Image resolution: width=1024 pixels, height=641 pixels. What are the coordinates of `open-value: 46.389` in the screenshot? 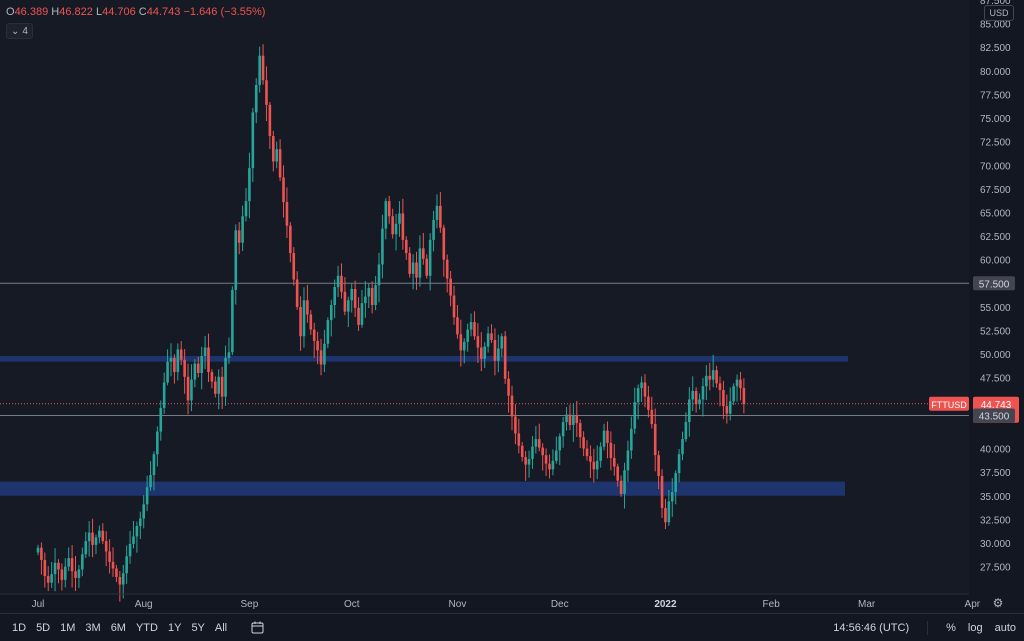 It's located at (31, 12).